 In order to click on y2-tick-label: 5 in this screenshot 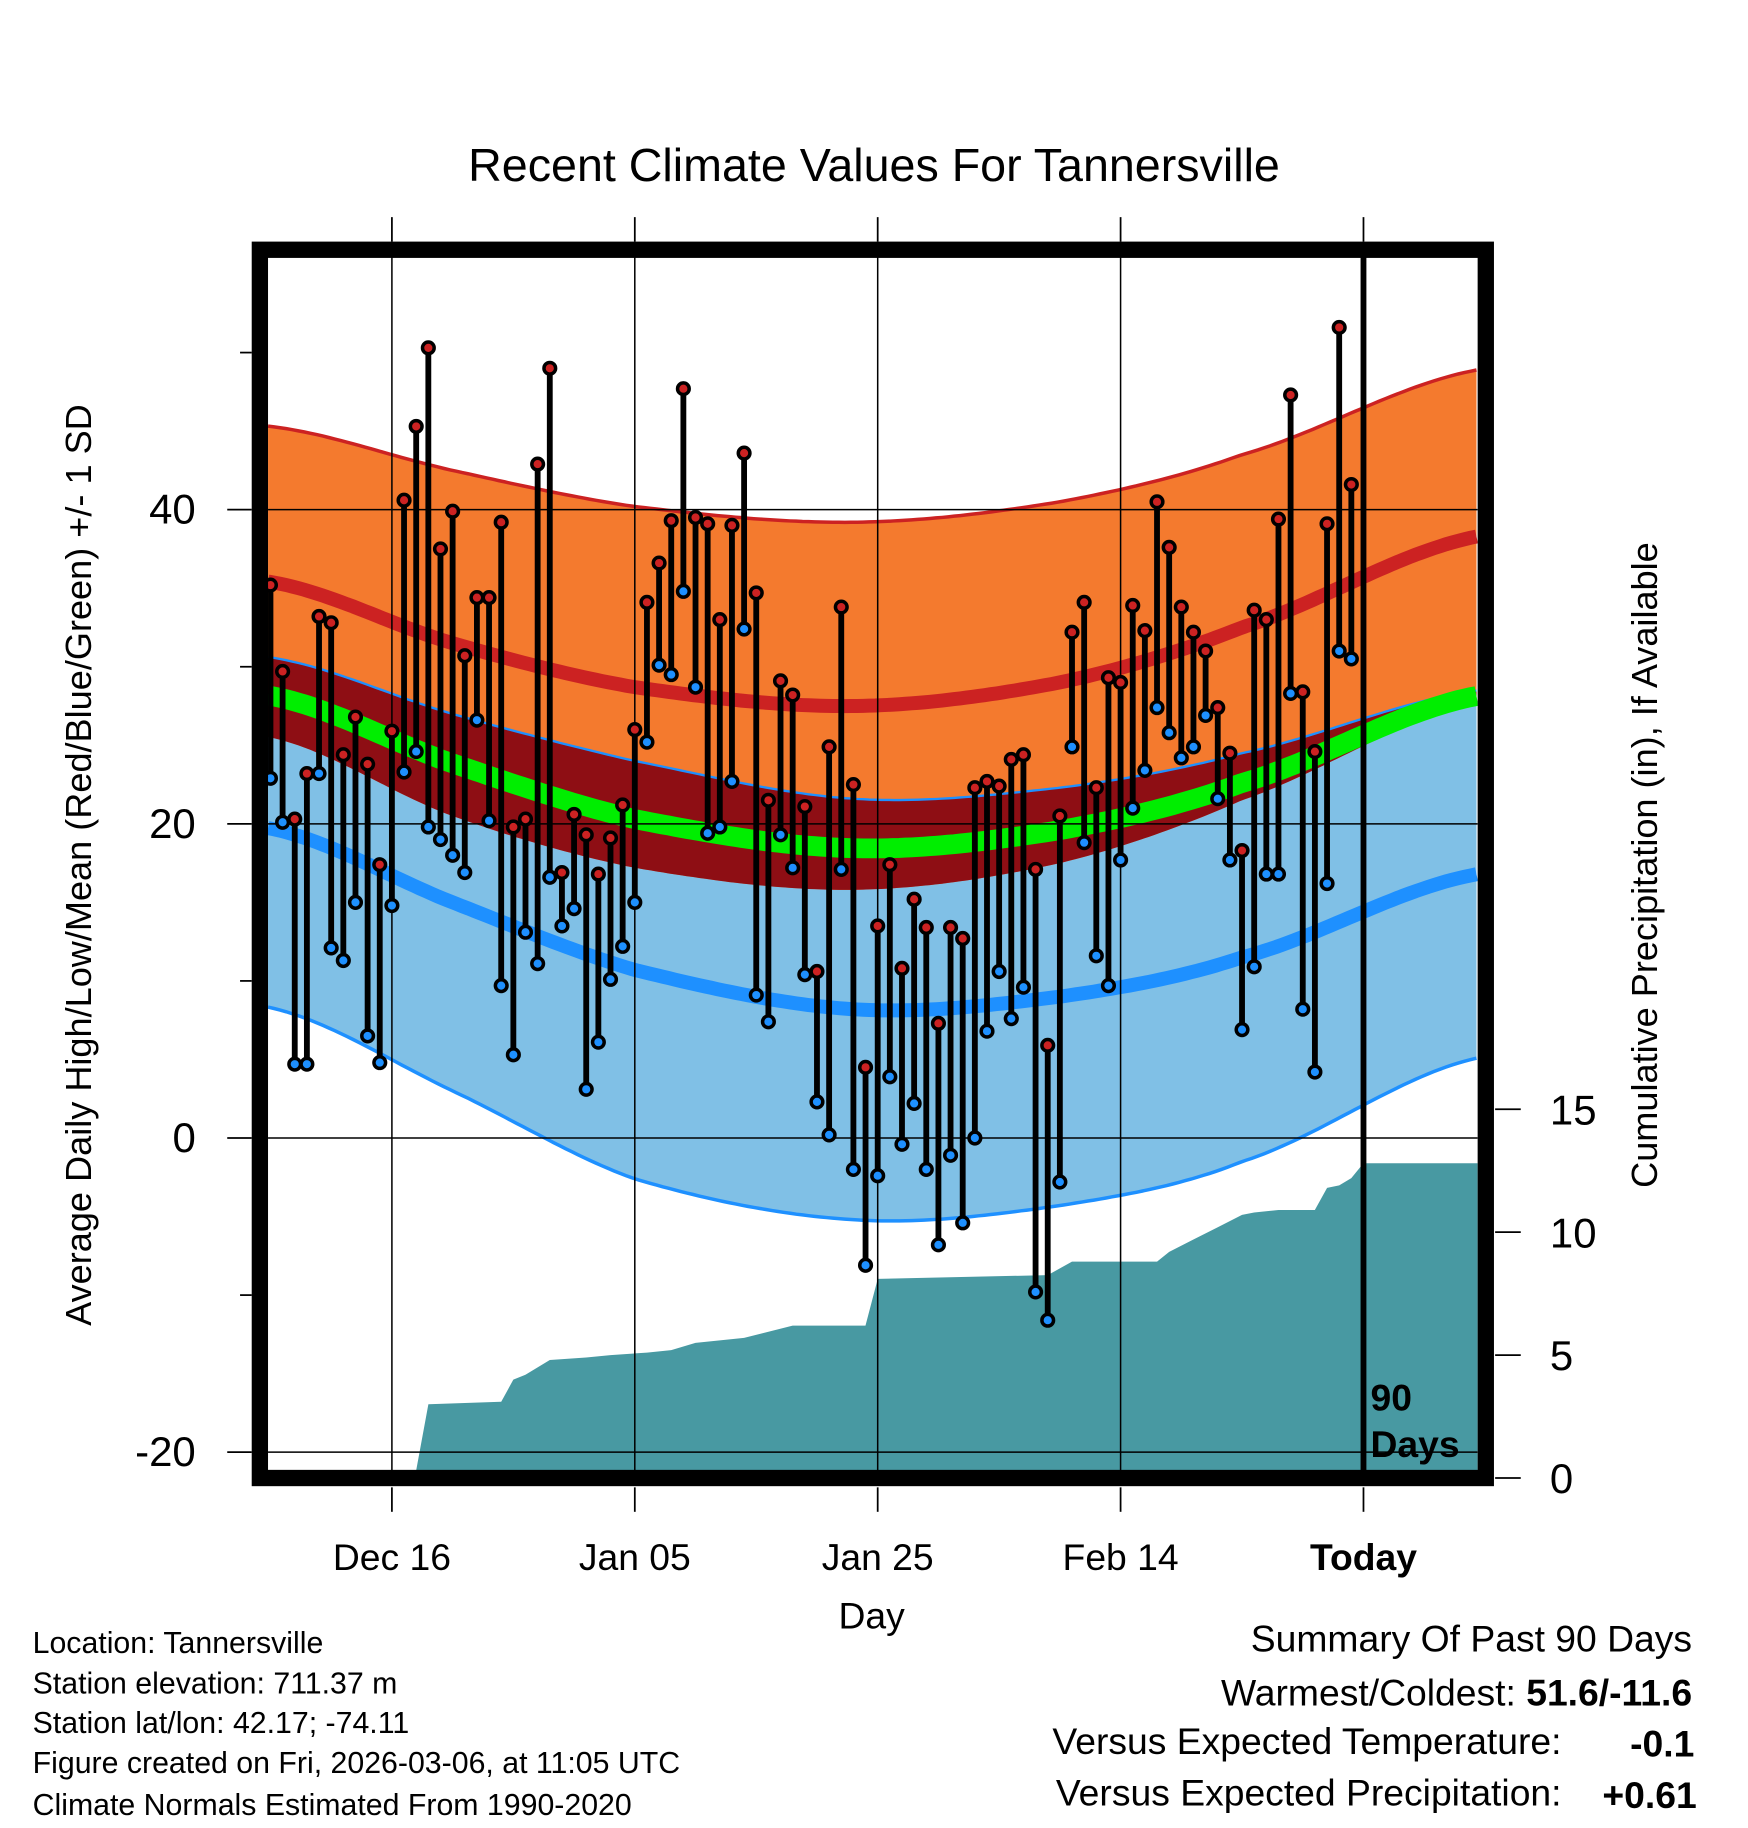, I will do `click(1561, 1355)`.